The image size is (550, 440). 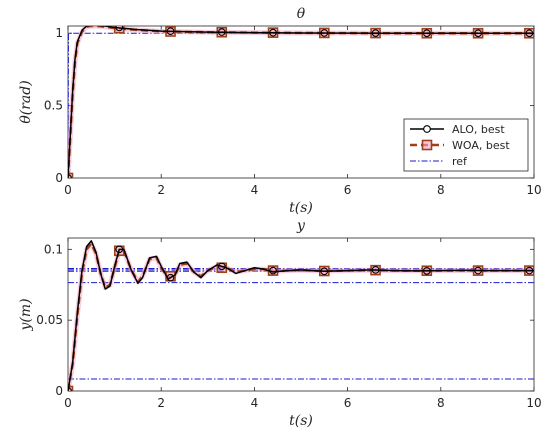 I want to click on legend-marker-woa, so click(x=427, y=145).